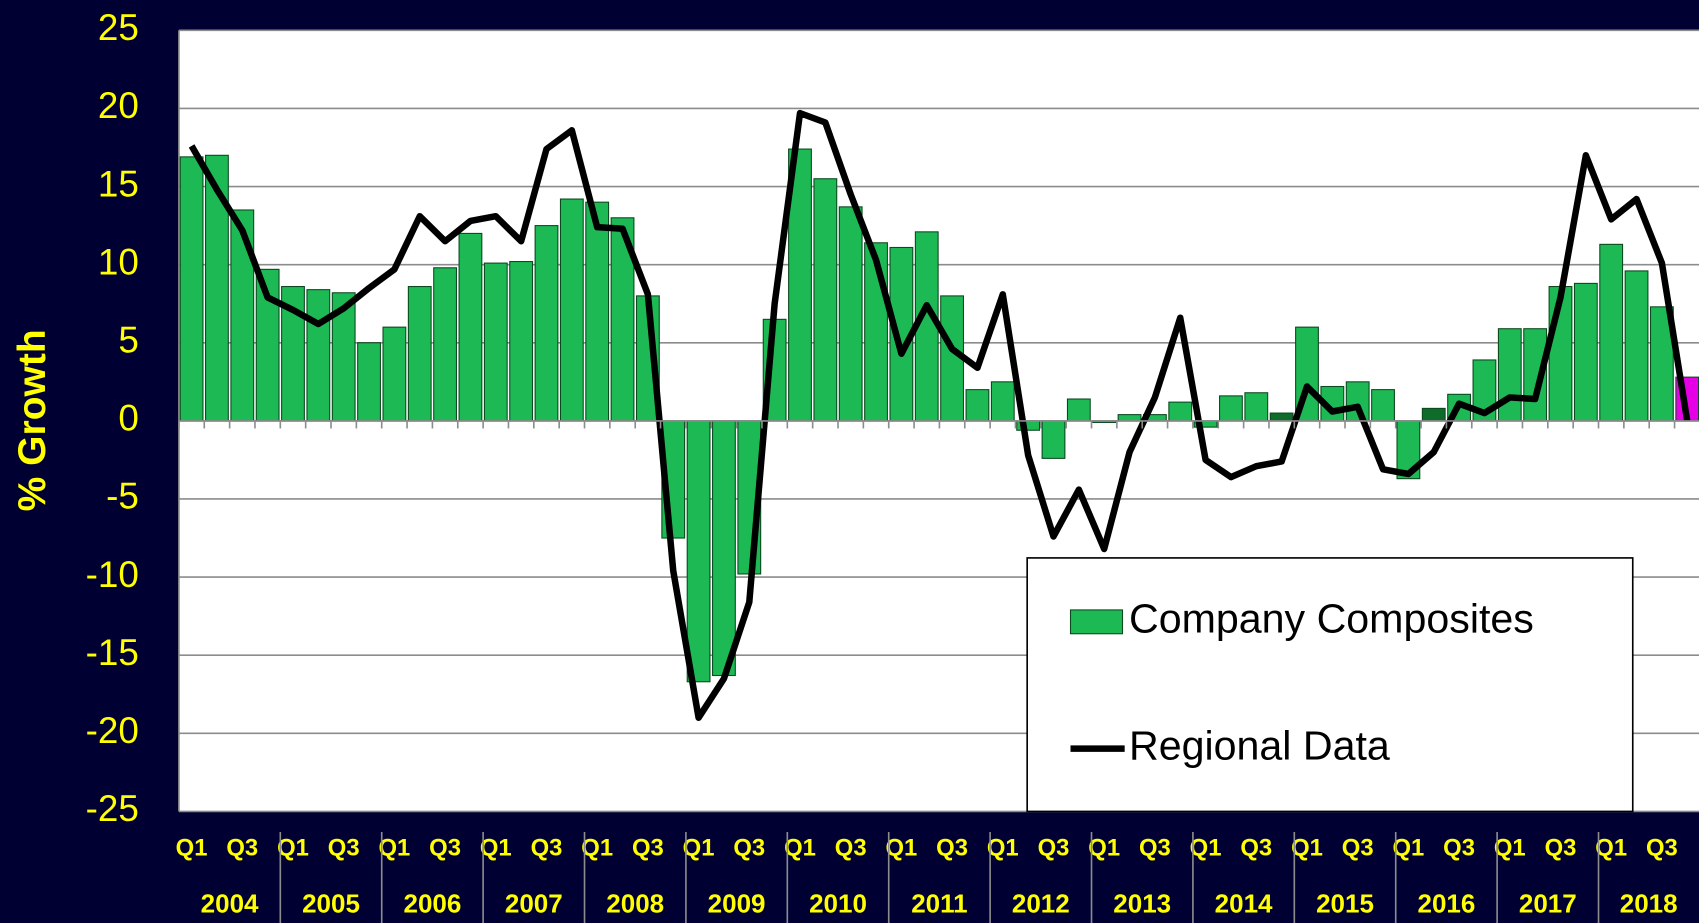  What do you see at coordinates (838, 904) in the screenshot?
I see `year-label: 2010` at bounding box center [838, 904].